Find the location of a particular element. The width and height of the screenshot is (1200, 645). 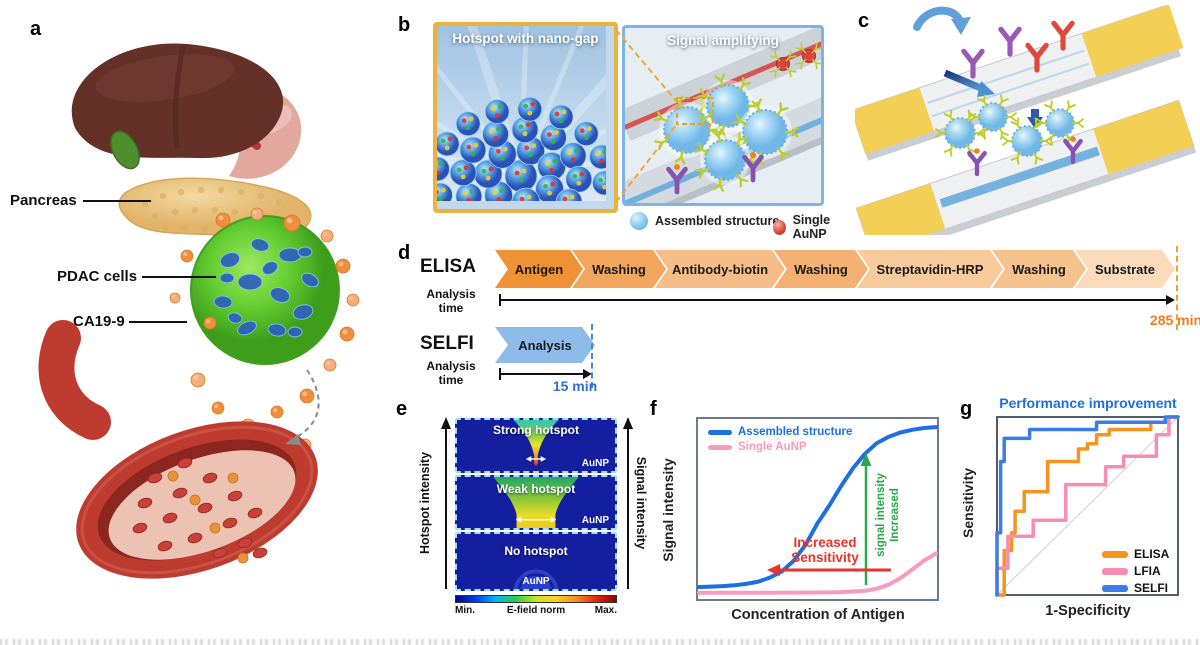

assembled-structures-illustration is located at coordinates (723, 115).